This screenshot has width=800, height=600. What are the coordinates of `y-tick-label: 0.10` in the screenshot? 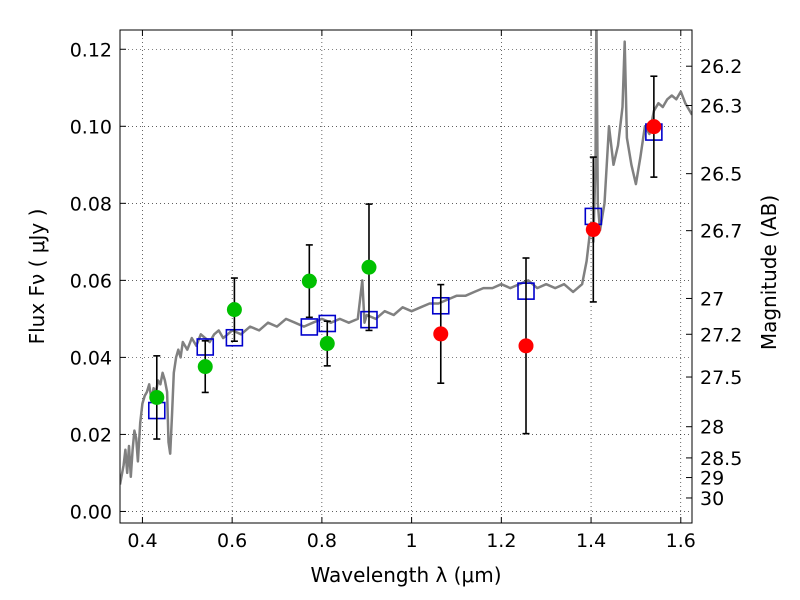 It's located at (91, 127).